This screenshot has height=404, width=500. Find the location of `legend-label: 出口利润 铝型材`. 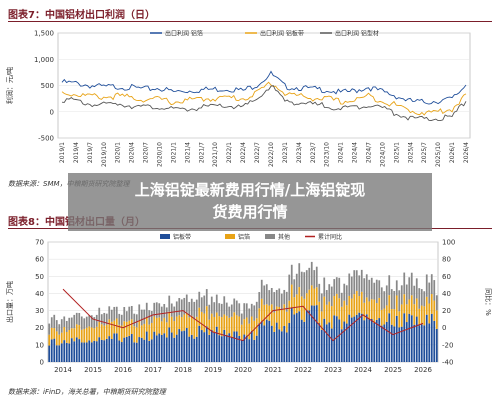

legend-label: 出口利润 铝型材 is located at coordinates (357, 34).